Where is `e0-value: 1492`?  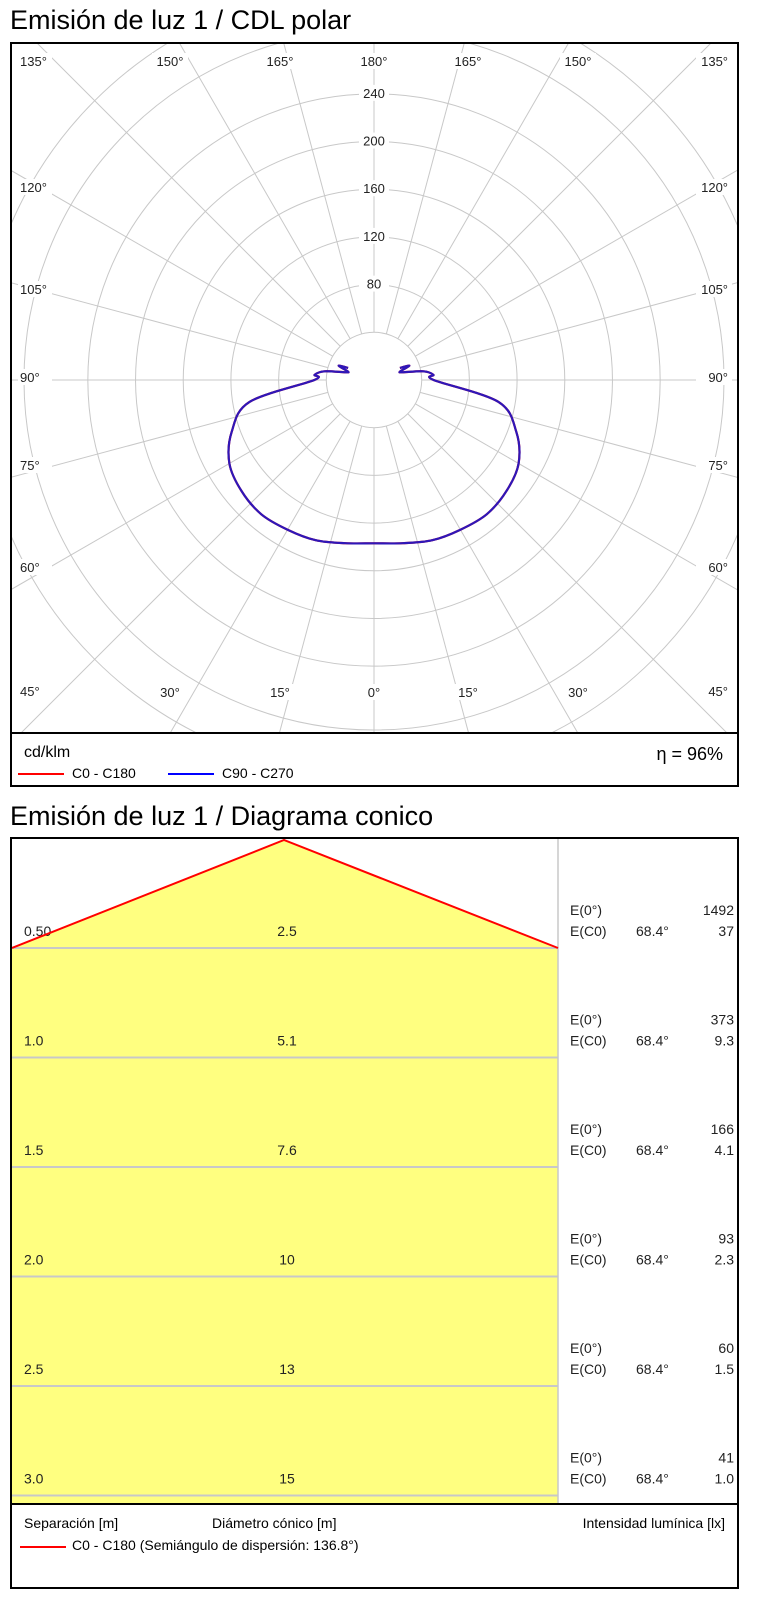 e0-value: 1492 is located at coordinates (718, 910).